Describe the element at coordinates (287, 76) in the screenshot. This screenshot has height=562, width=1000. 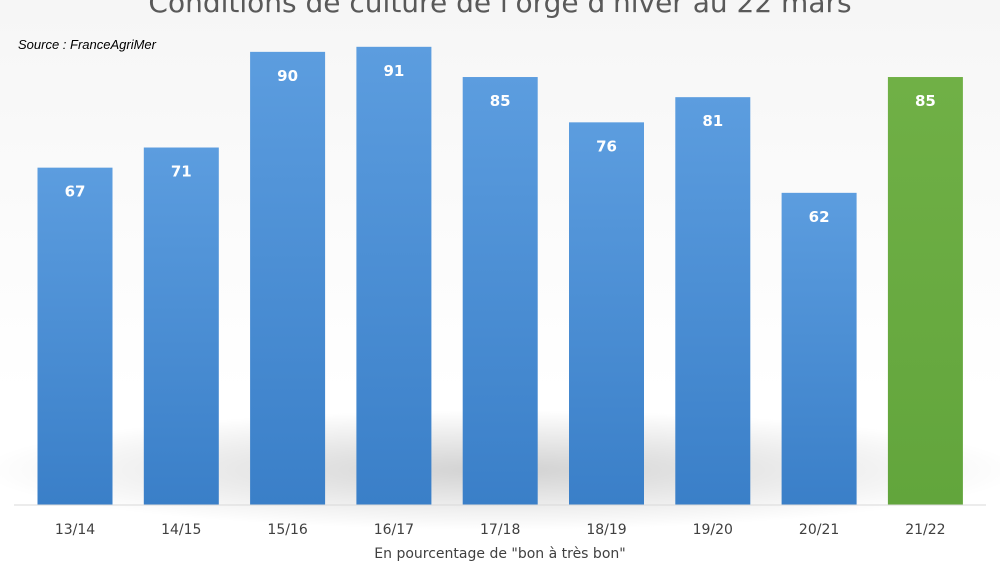
I see `data-label: 90` at that location.